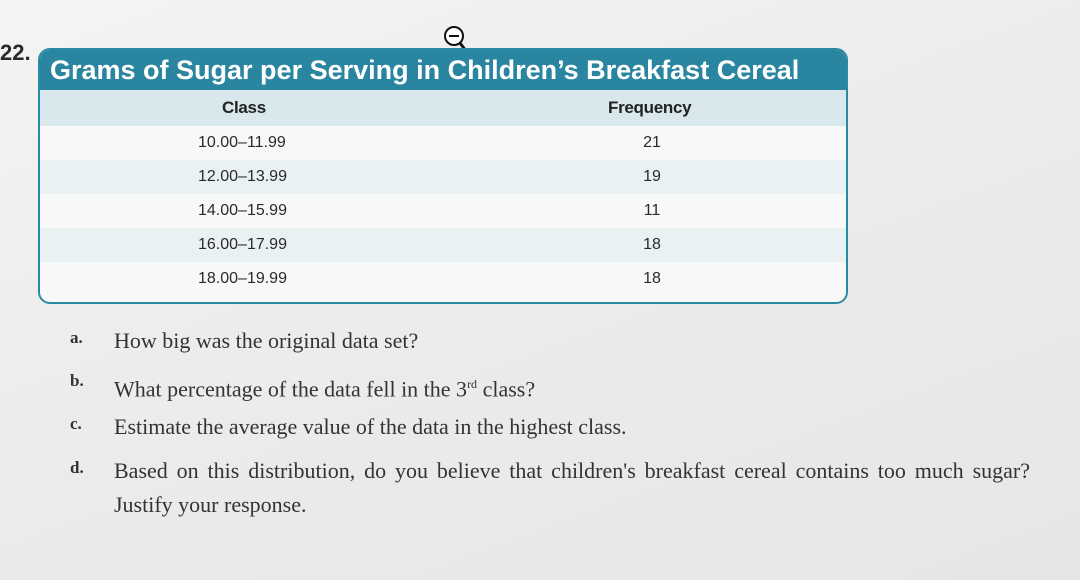  What do you see at coordinates (443, 143) in the screenshot?
I see `table-row: 10.00–11.99 21` at bounding box center [443, 143].